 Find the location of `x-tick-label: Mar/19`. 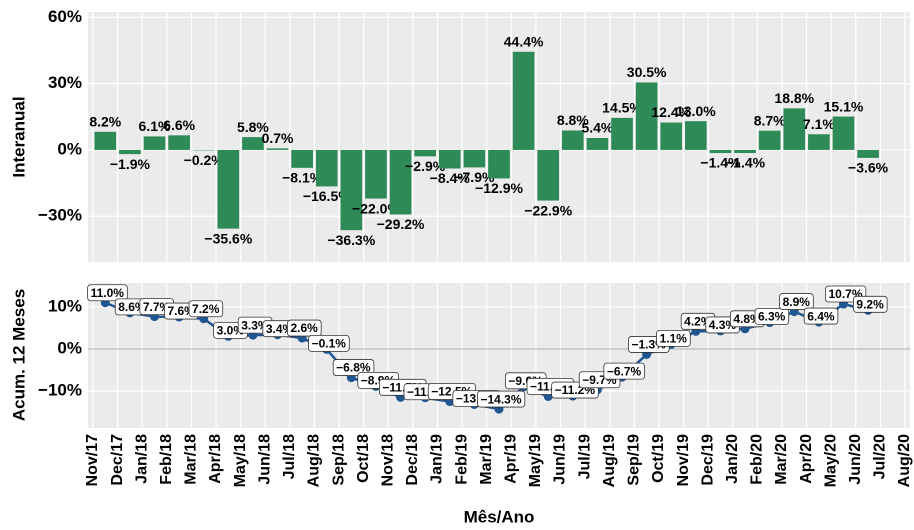

x-tick-label: Mar/19 is located at coordinates (486, 459).